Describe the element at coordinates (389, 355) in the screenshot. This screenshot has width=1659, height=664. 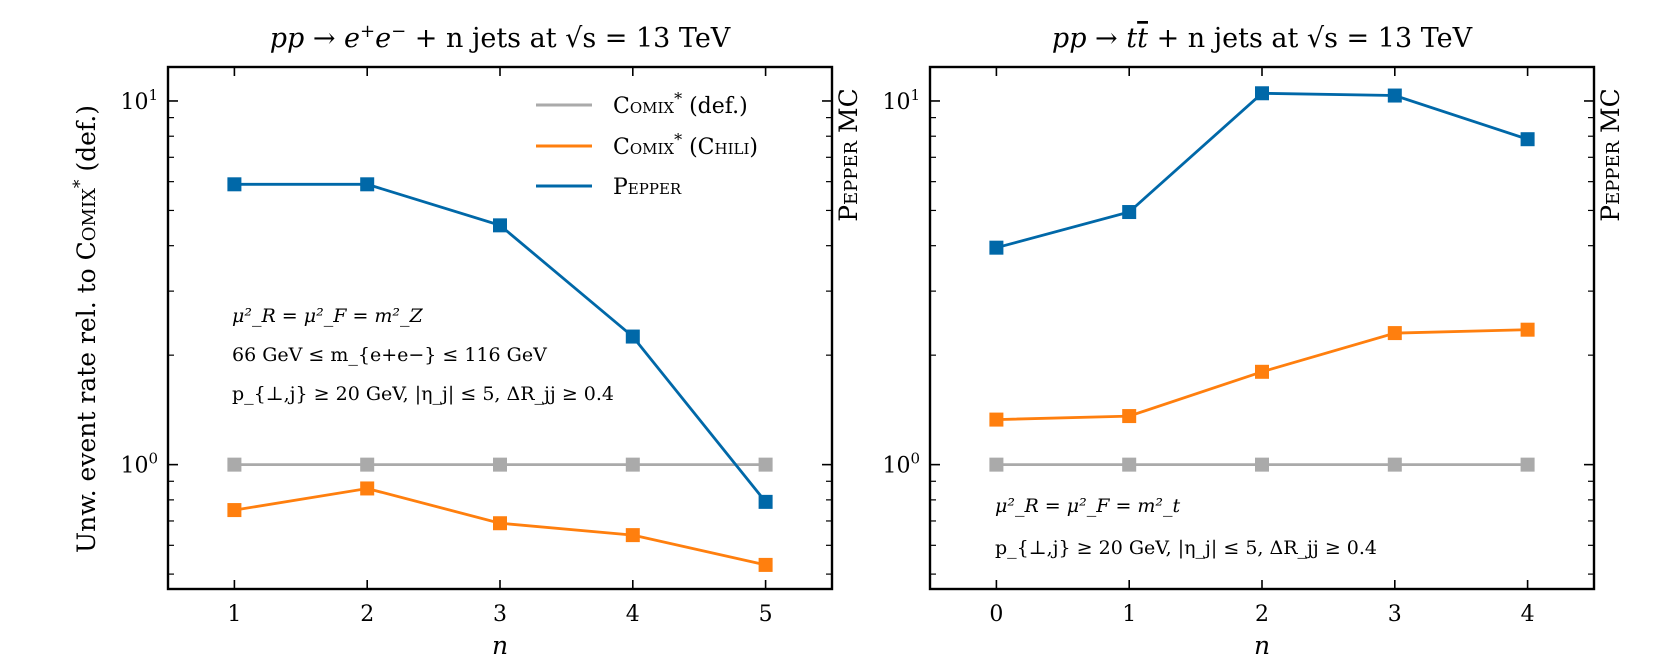
I see `annotation-mass-window: 66 GeV ≤ m_{e+e−} ≤ 116 GeV` at that location.